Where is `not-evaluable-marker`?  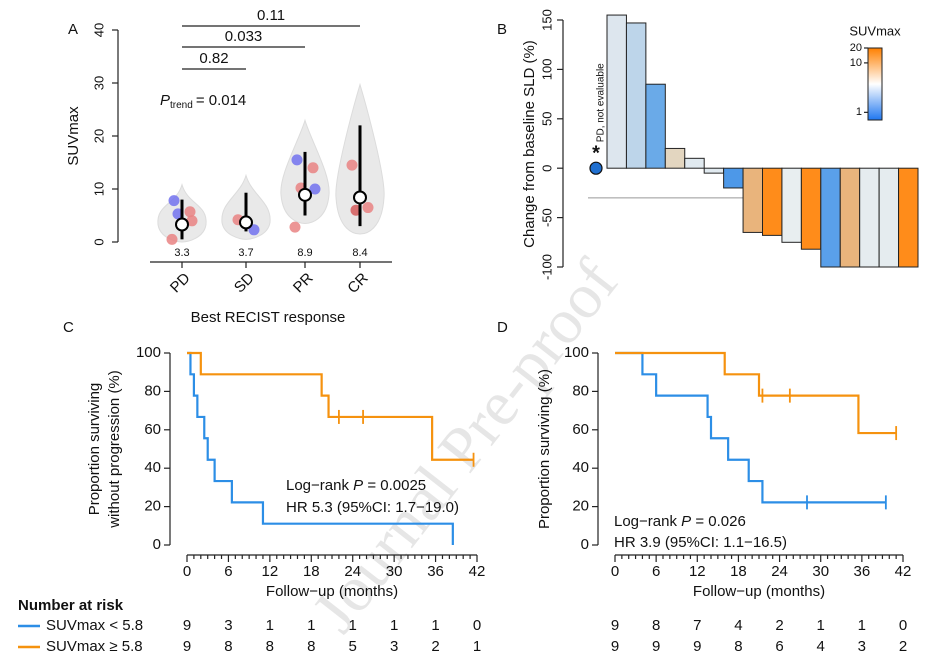
not-evaluable-marker is located at coordinates (596, 168).